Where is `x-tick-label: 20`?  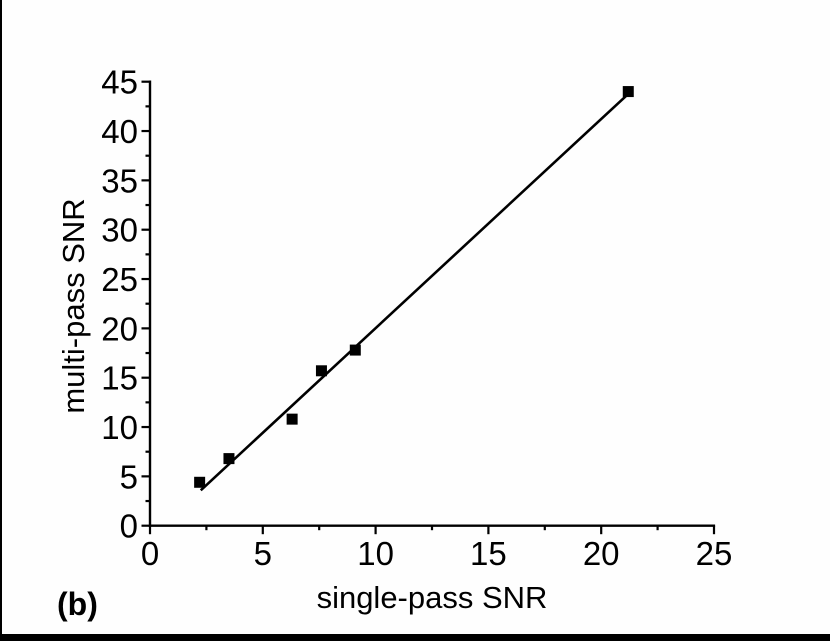
x-tick-label: 20 is located at coordinates (601, 553).